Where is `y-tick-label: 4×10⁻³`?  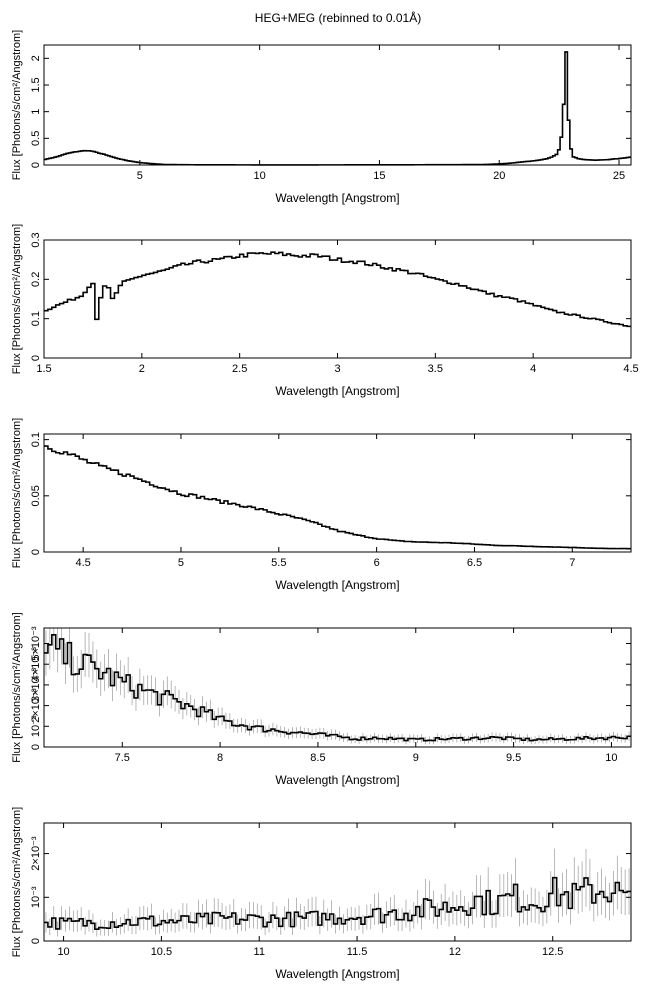
y-tick-label: 4×10⁻³ is located at coordinates (36, 664).